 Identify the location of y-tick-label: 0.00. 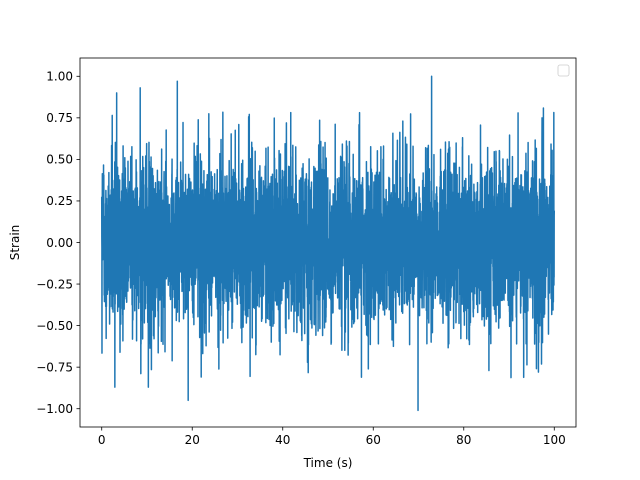
(59, 243).